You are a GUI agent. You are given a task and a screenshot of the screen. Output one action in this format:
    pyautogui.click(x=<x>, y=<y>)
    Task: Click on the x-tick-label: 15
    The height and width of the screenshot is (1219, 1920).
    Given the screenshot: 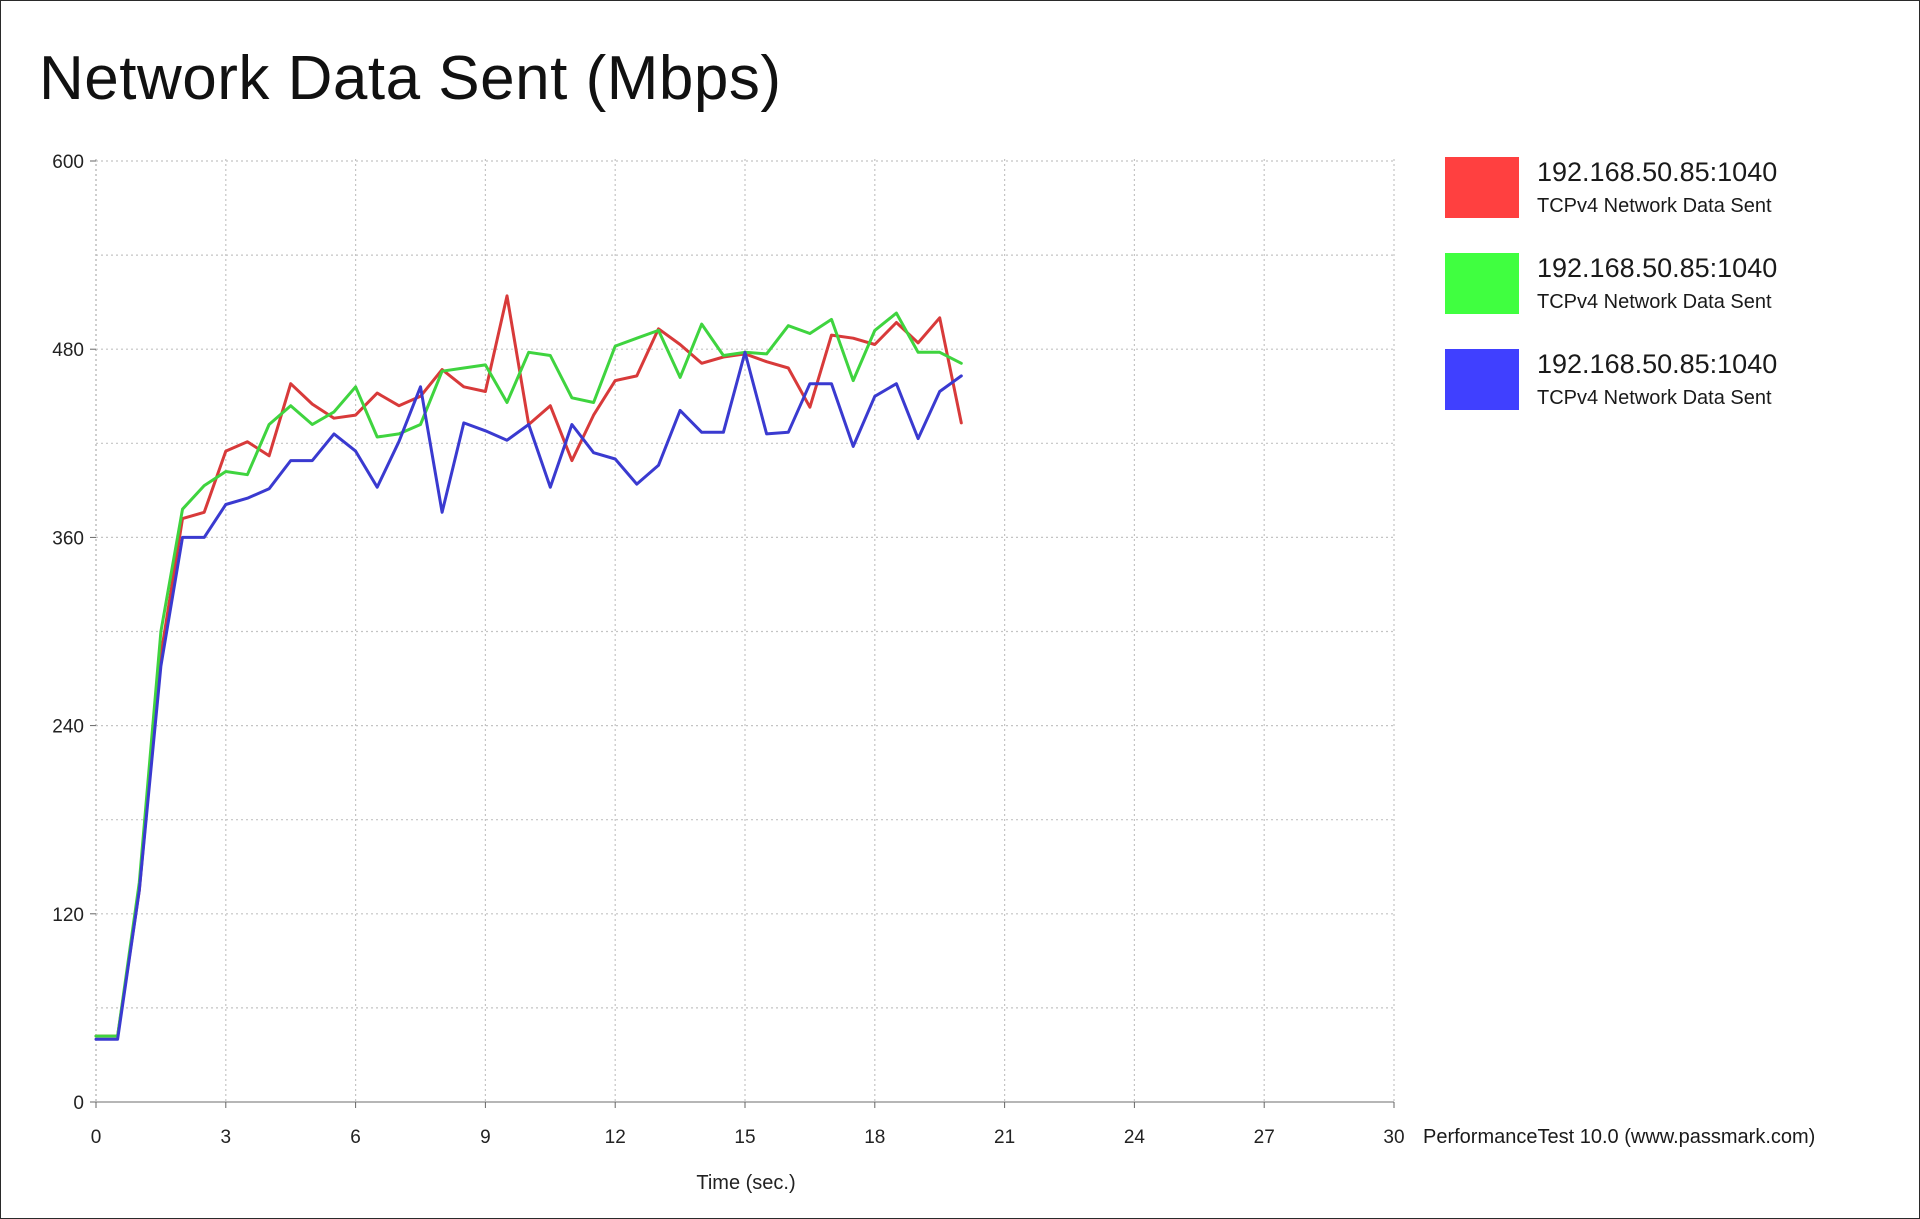 What is the action you would take?
    pyautogui.click(x=744, y=1137)
    